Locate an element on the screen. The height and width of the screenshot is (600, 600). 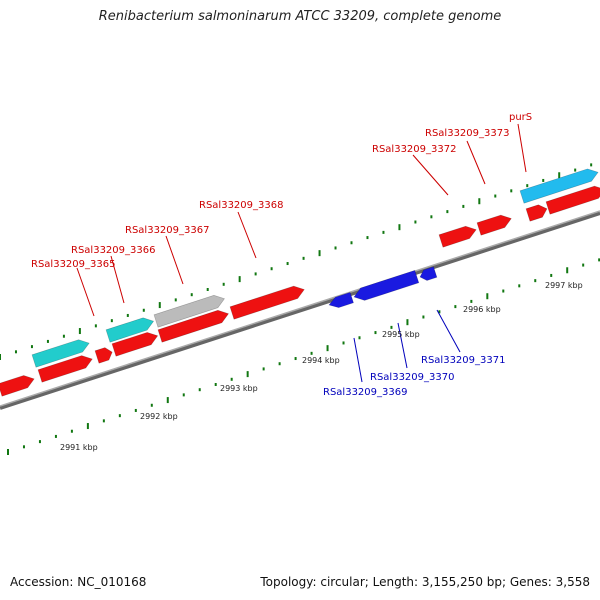
gene-arrow-fwd-h is located at coordinates (494, 225).